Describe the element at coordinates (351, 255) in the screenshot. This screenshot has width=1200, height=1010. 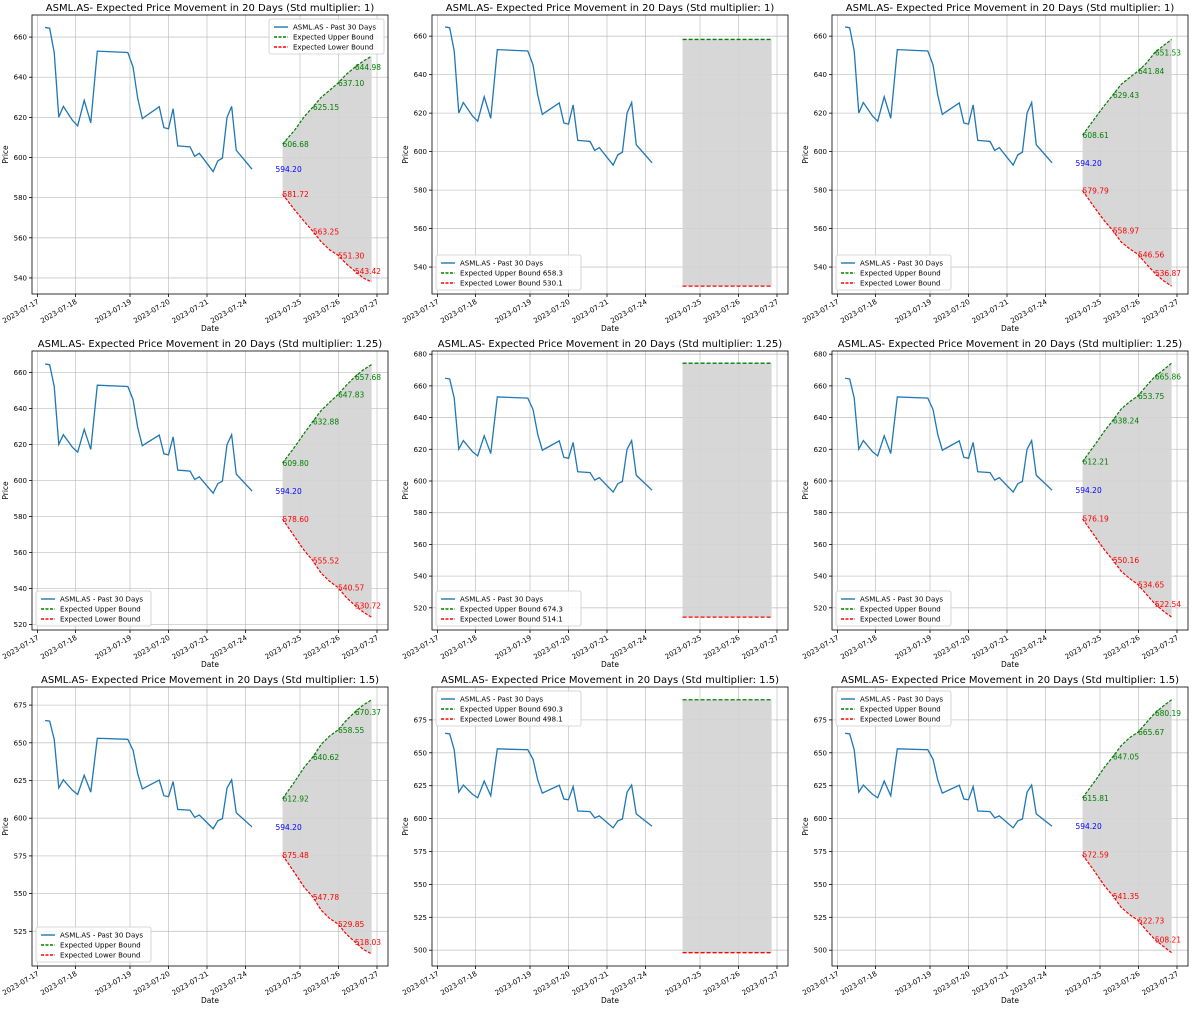
I see `lower-bound-annotation: 551.30` at that location.